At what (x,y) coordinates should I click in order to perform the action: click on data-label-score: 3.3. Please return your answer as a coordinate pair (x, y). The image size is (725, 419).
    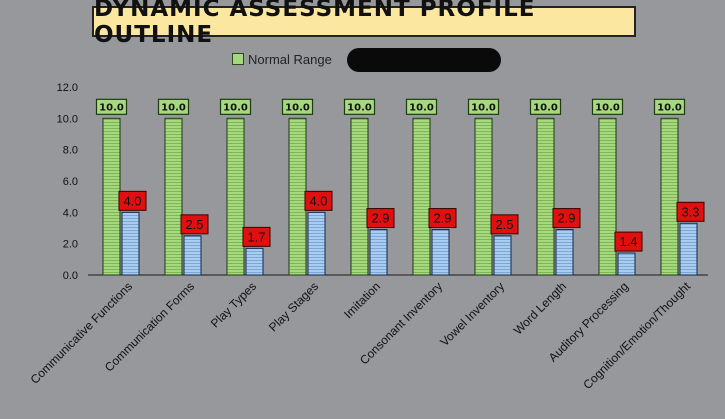
    Looking at the image, I should click on (690, 211).